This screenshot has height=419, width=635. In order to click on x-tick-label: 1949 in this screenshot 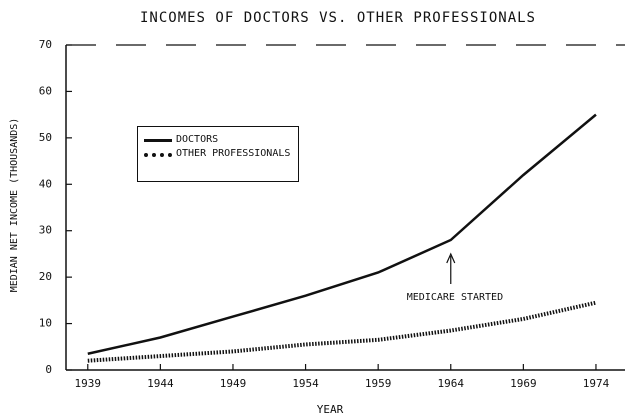, I will do `click(233, 383)`.